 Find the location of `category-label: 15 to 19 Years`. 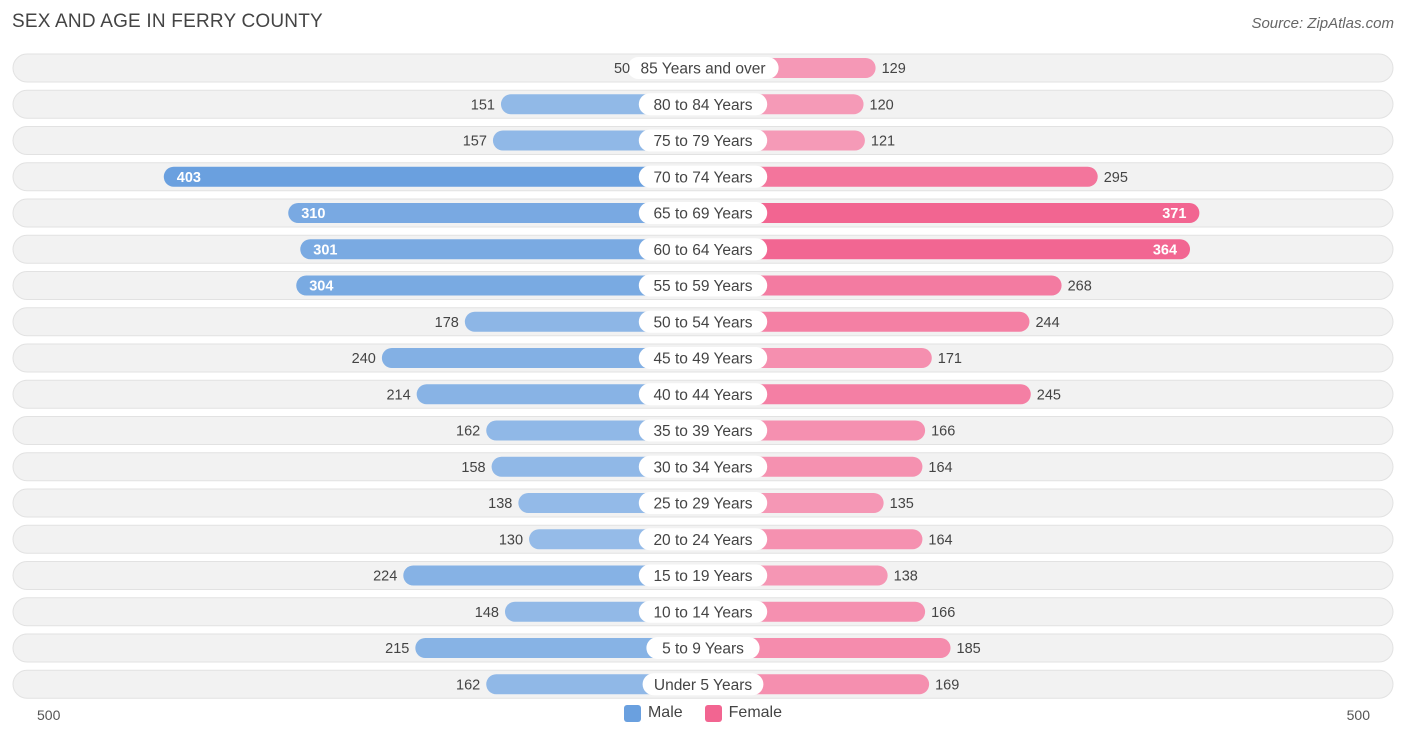

category-label: 15 to 19 Years is located at coordinates (702, 576).